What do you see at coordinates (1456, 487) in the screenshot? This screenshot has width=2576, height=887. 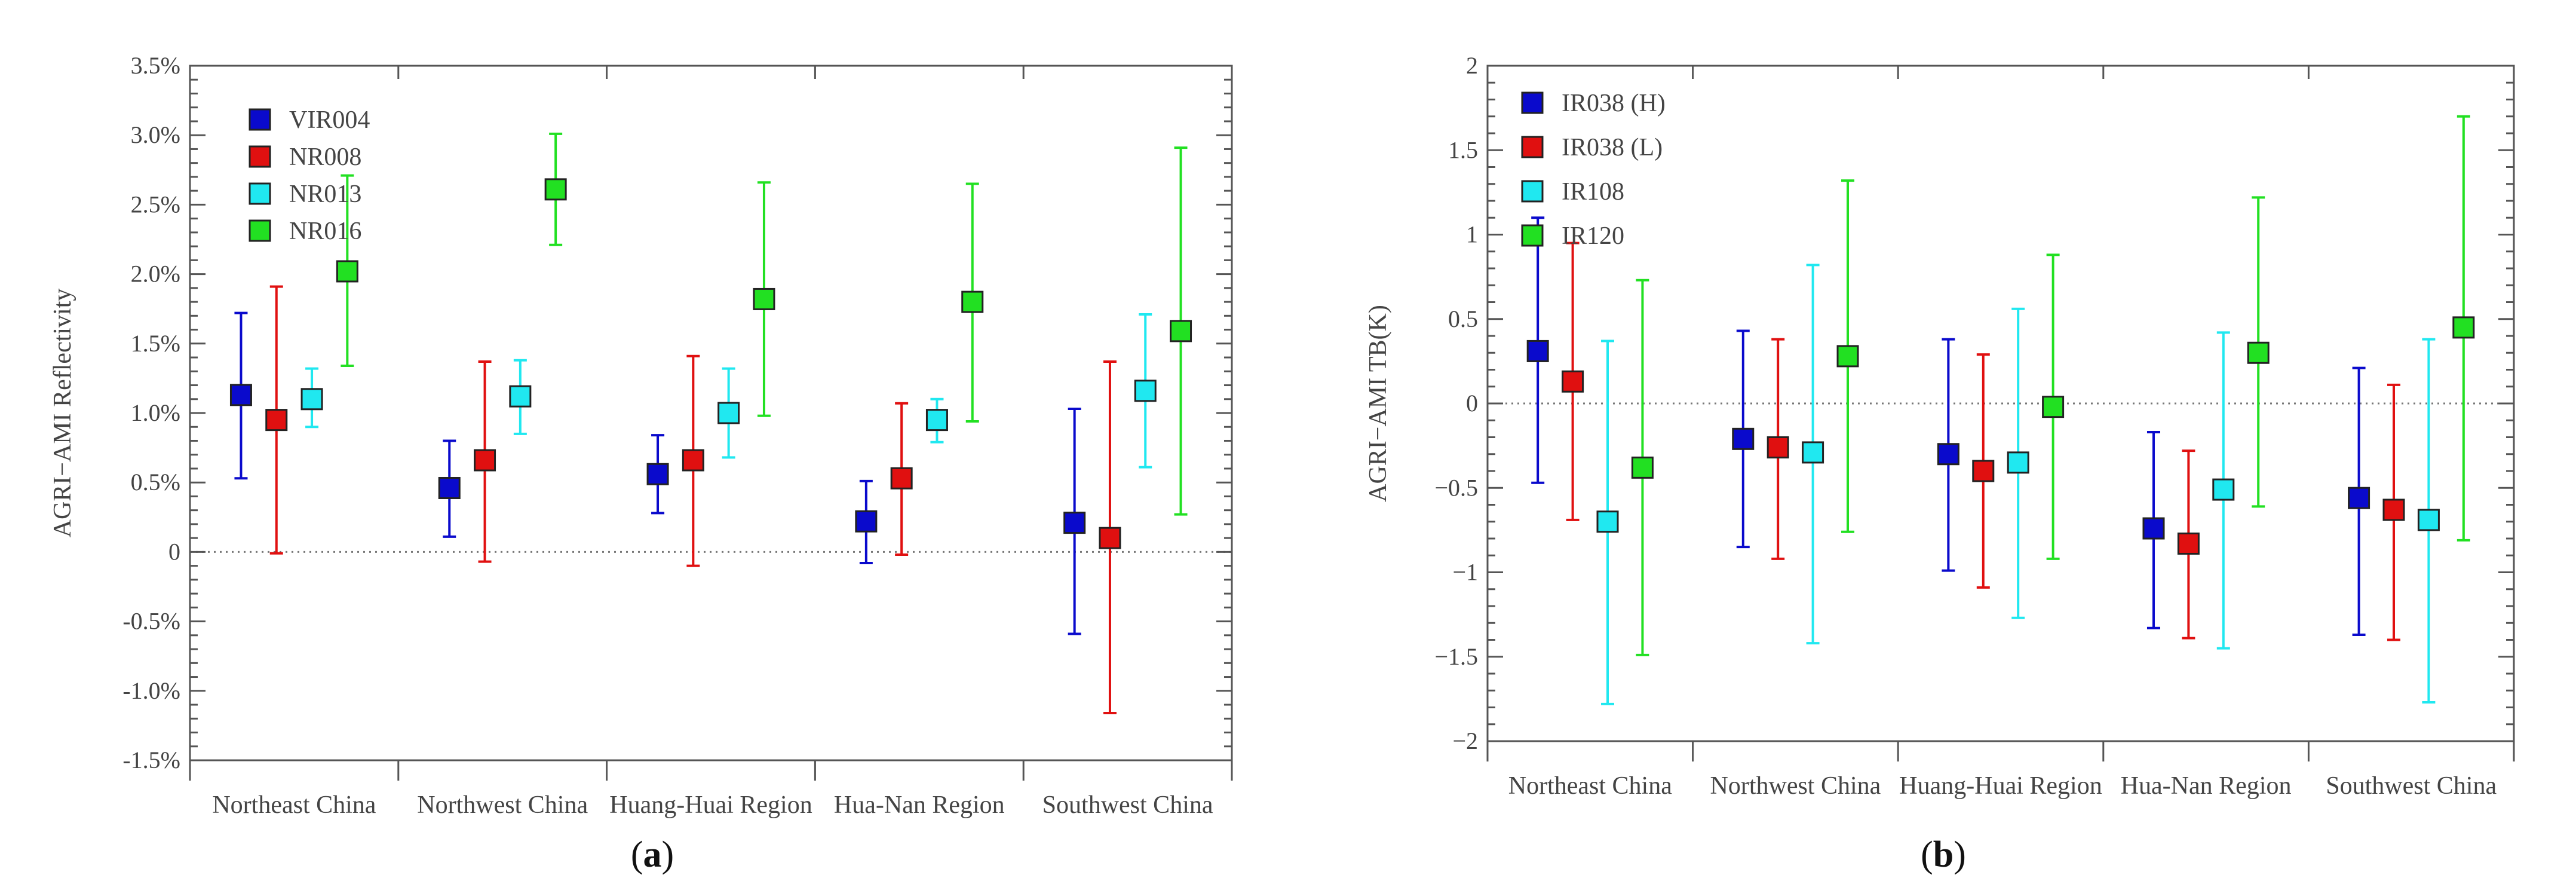 I see `y-tick-label: −0.5` at bounding box center [1456, 487].